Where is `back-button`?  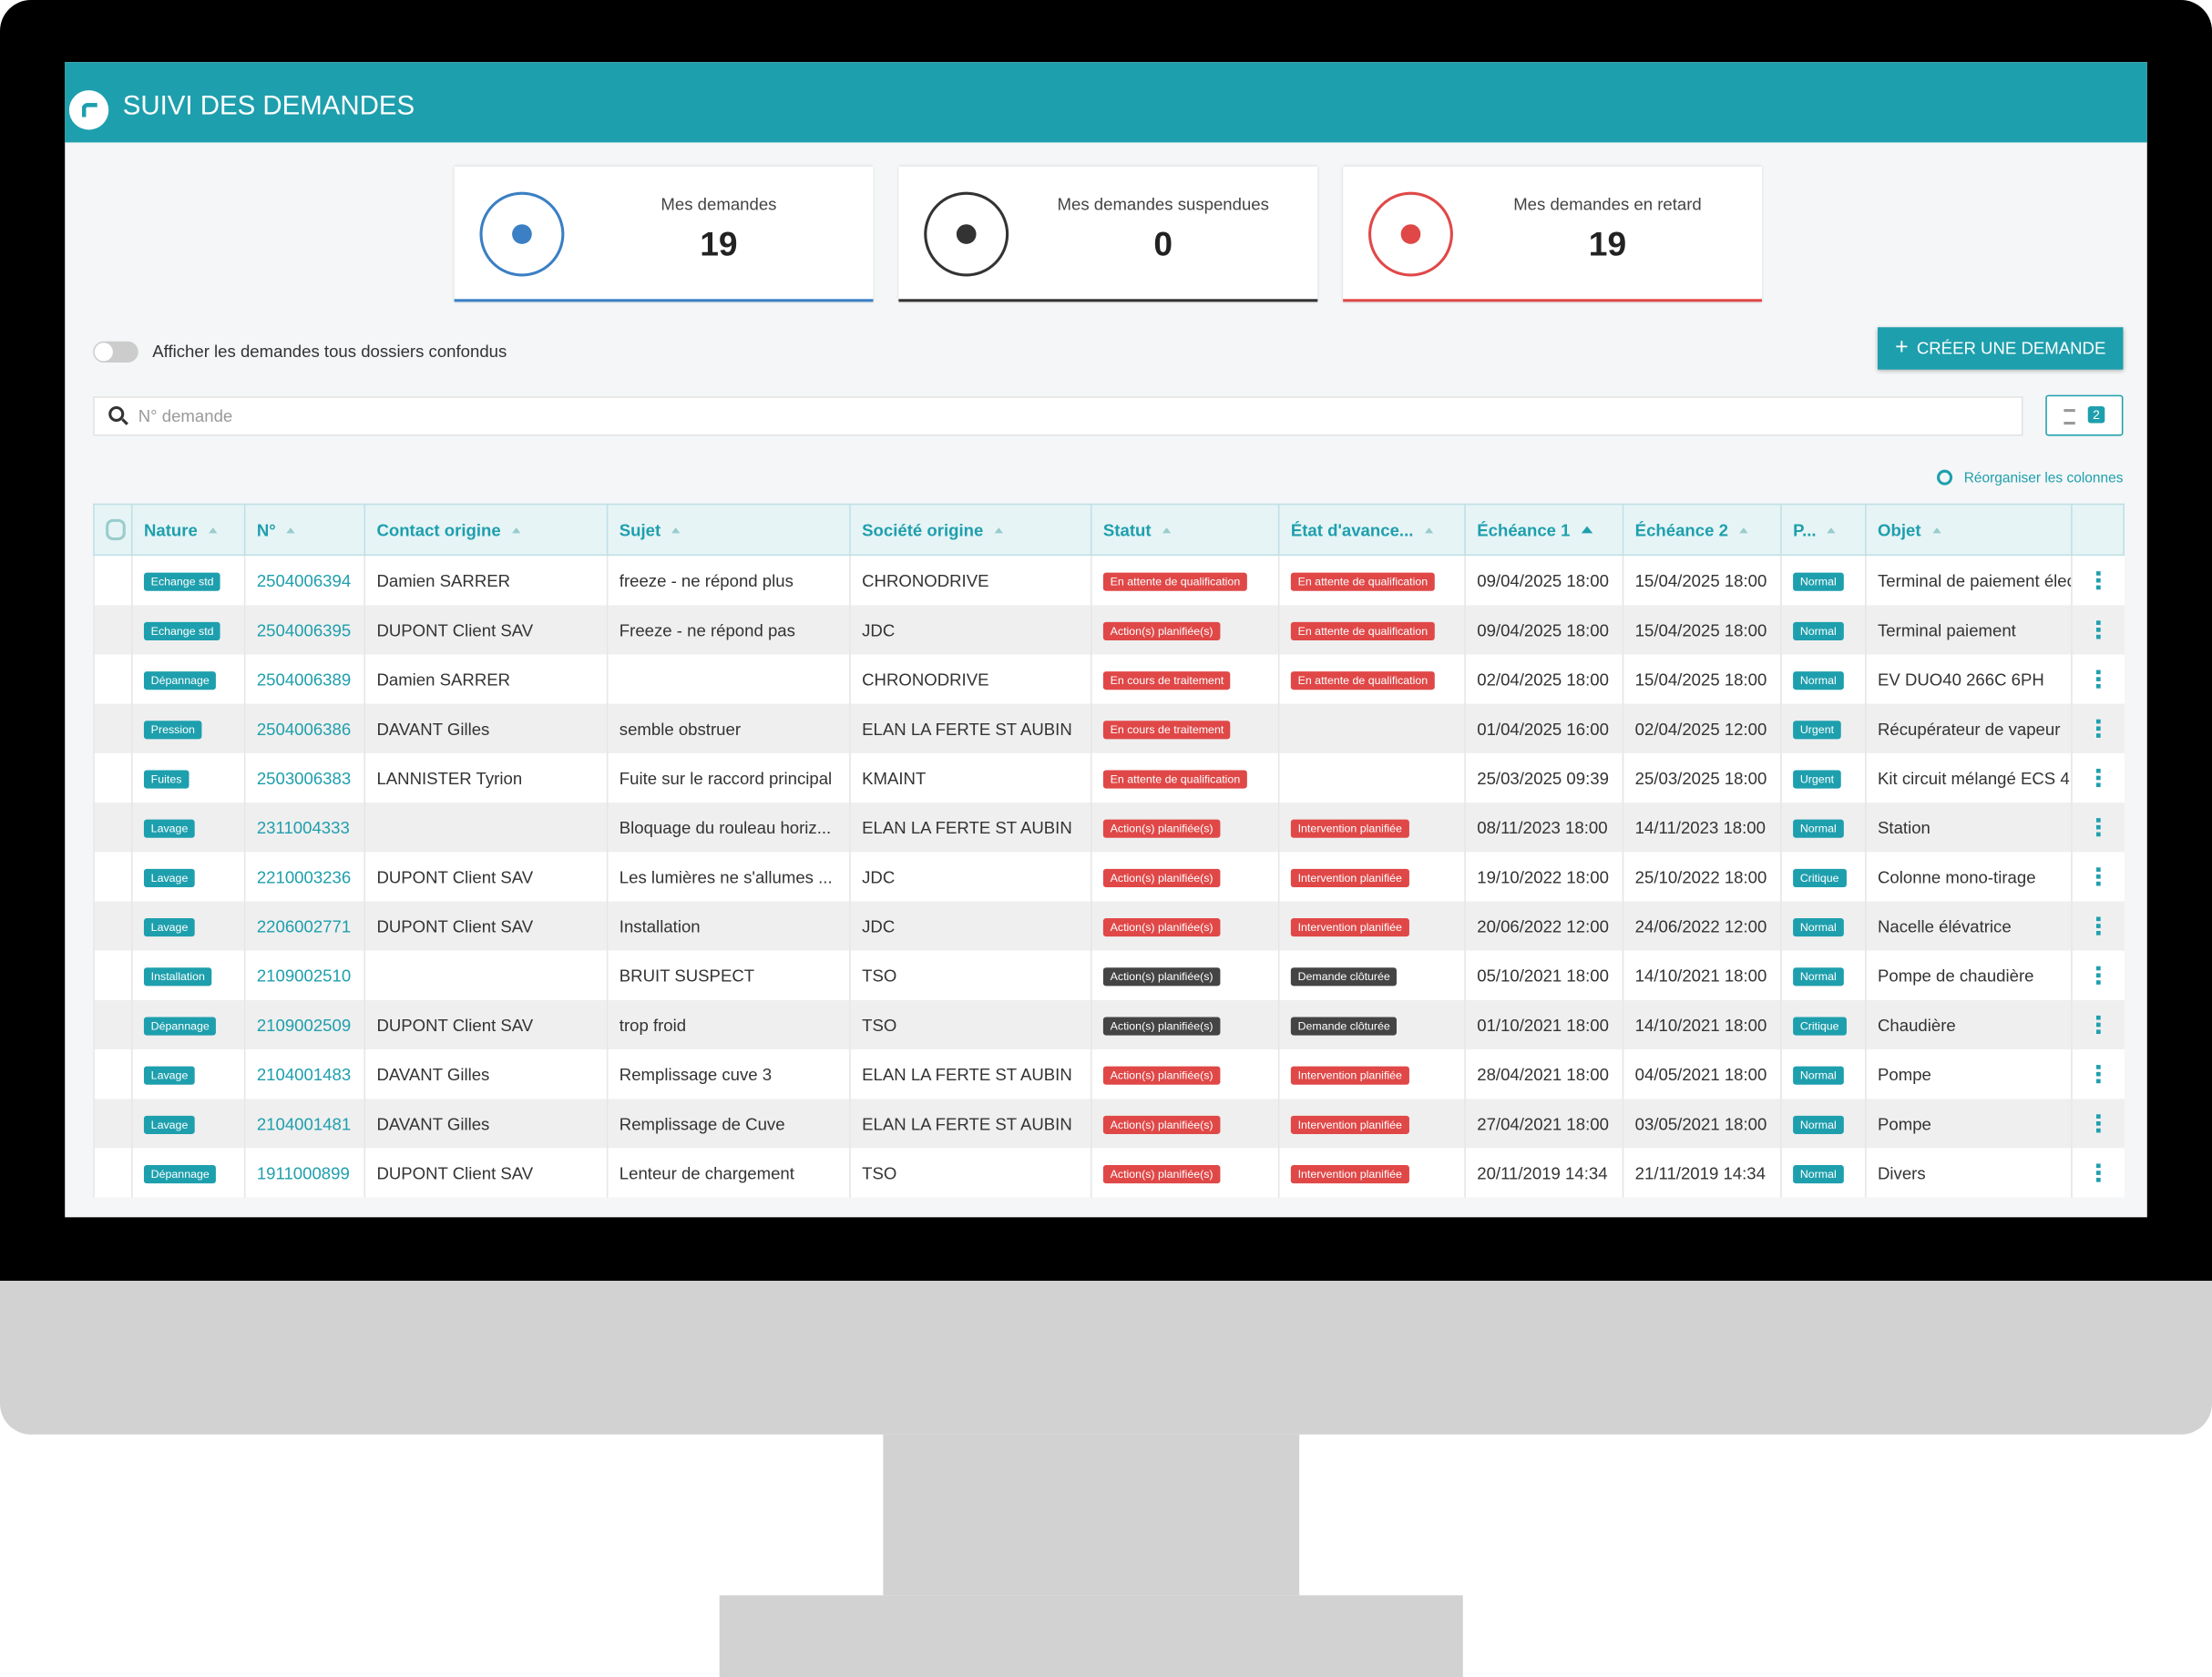
back-button is located at coordinates (88, 110).